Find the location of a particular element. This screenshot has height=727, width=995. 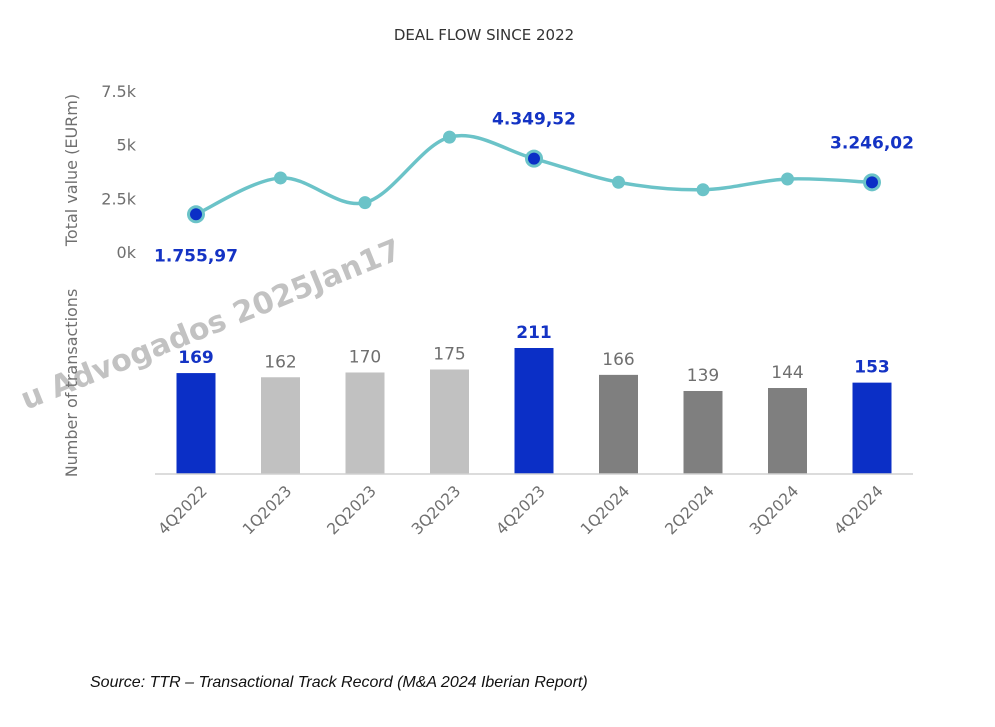

y-tick-label: 0k is located at coordinates (127, 252).